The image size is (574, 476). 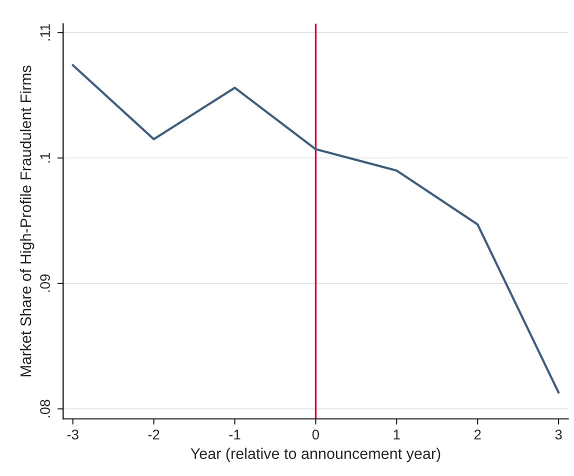 I want to click on y-tick-label: .09, so click(x=45, y=283).